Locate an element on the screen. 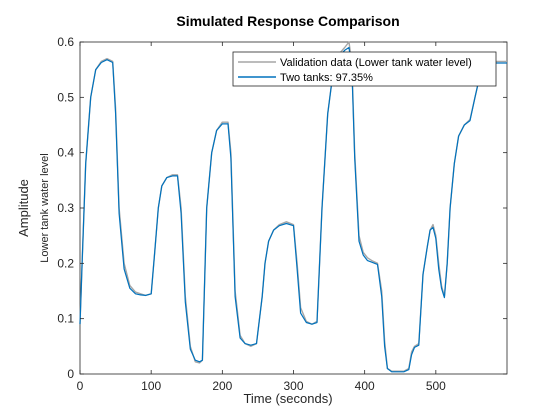  x-tick-label: 500 is located at coordinates (436, 386).